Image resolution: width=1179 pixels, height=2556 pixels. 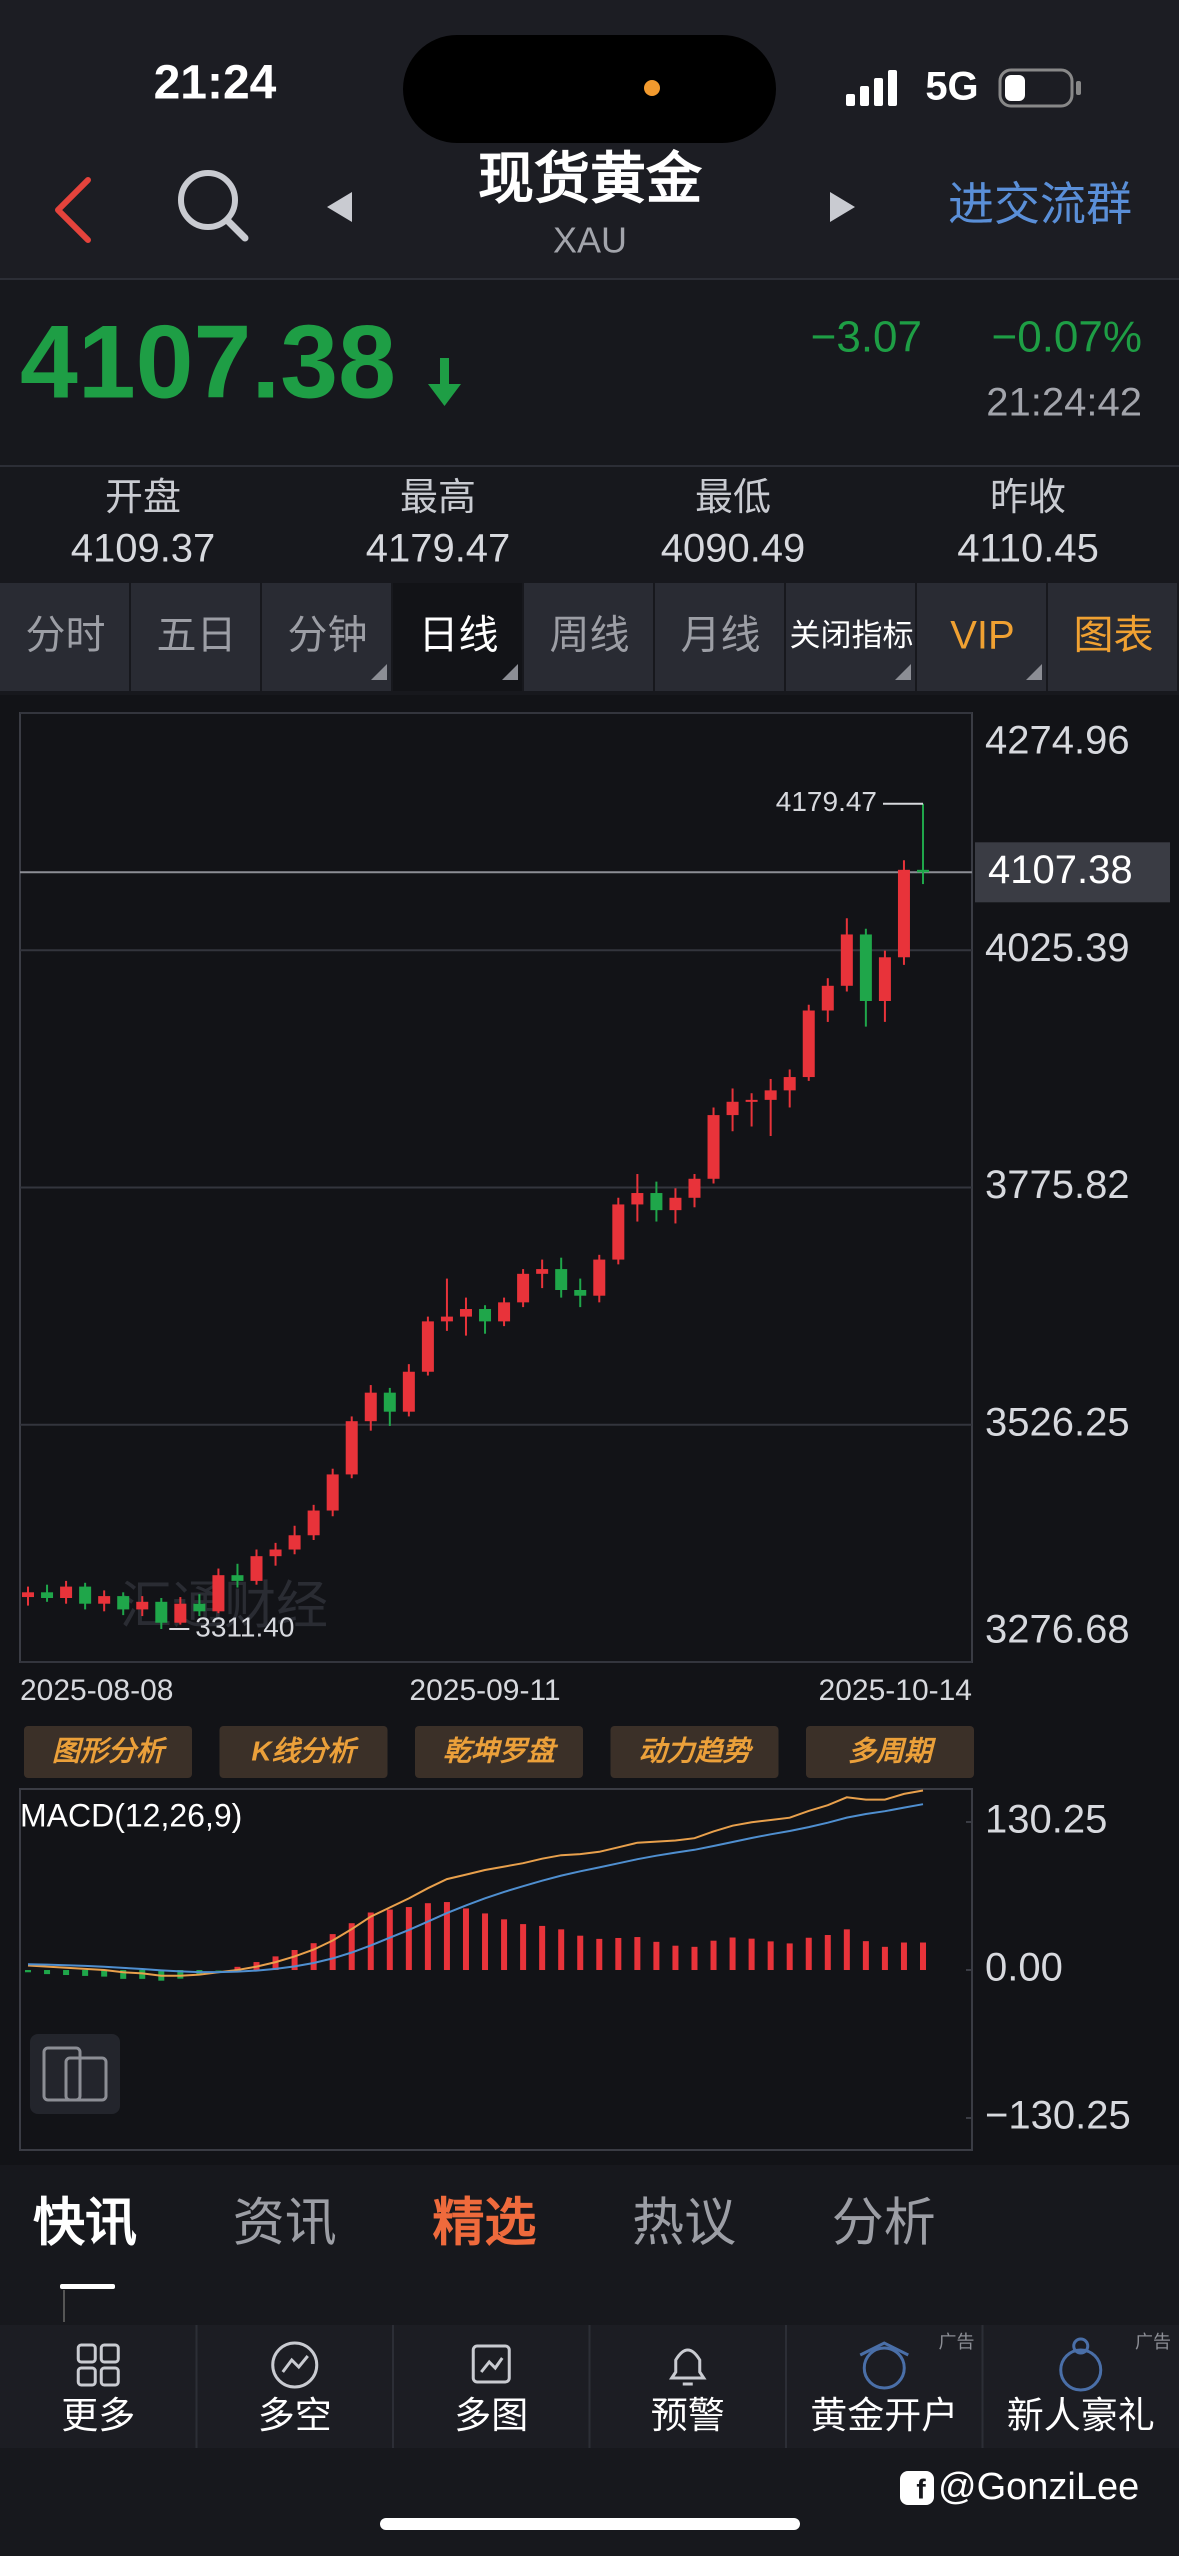 I want to click on period-tab: 分时, so click(x=66, y=636).